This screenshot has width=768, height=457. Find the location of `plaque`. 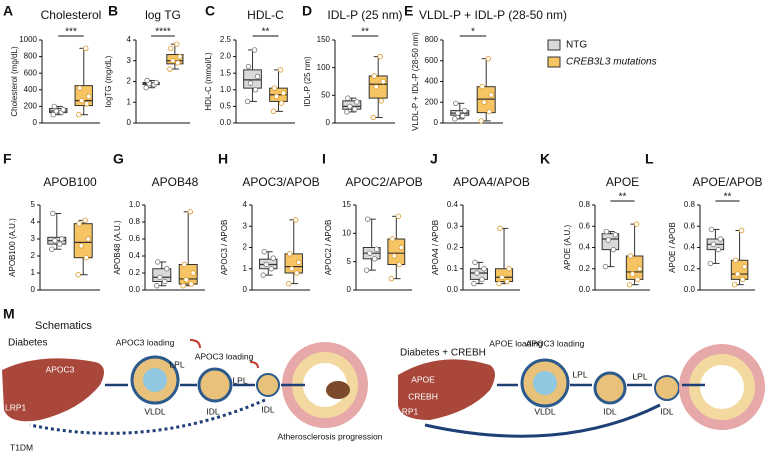

plaque is located at coordinates (338, 390).